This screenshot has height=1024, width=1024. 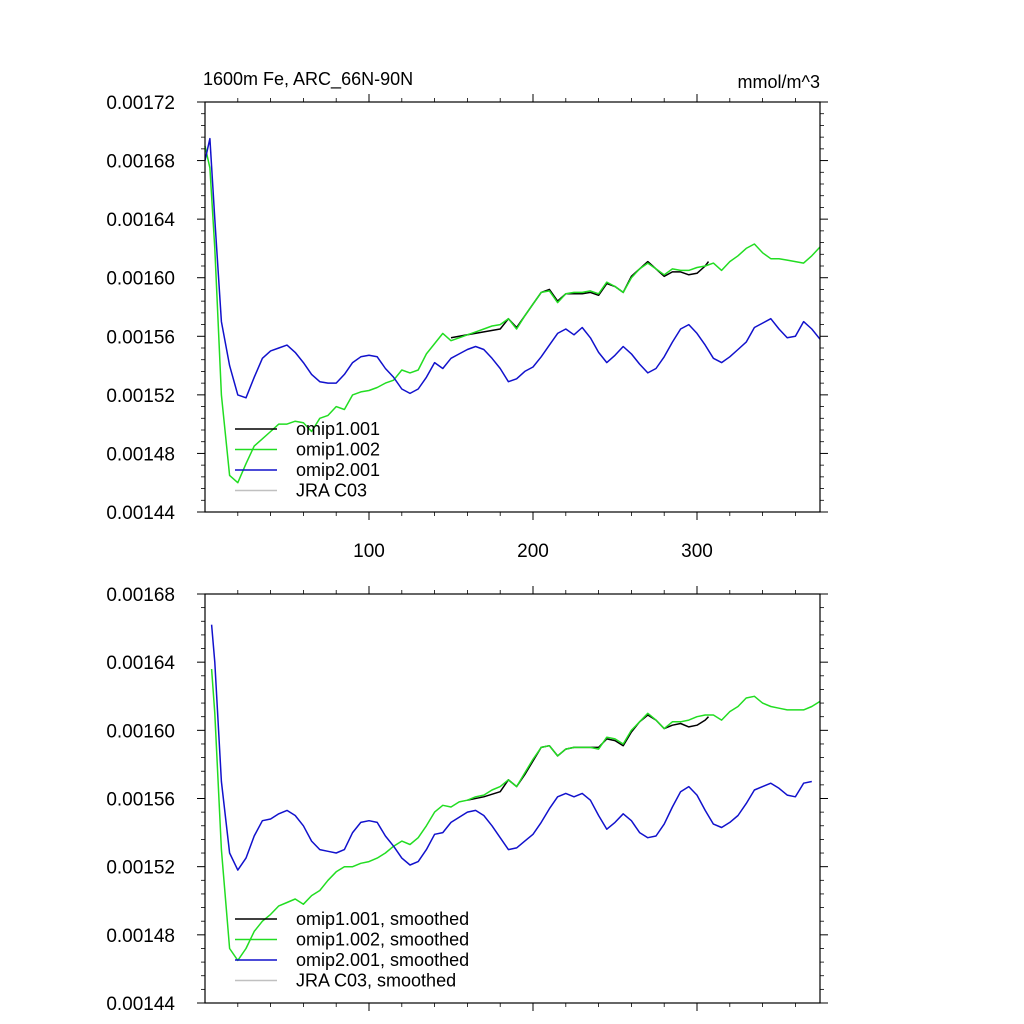 I want to click on bottom-ytick-label: 0.00168, so click(x=140, y=595).